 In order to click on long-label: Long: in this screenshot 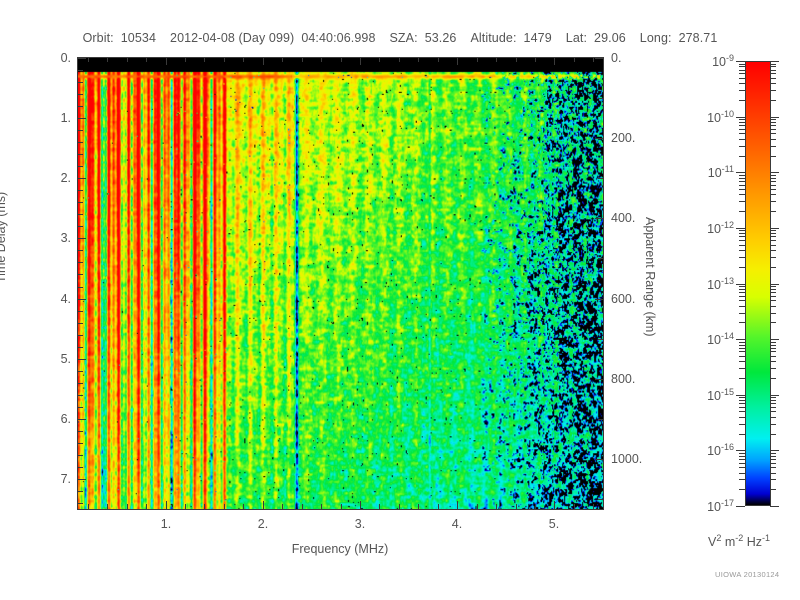, I will do `click(655, 38)`.